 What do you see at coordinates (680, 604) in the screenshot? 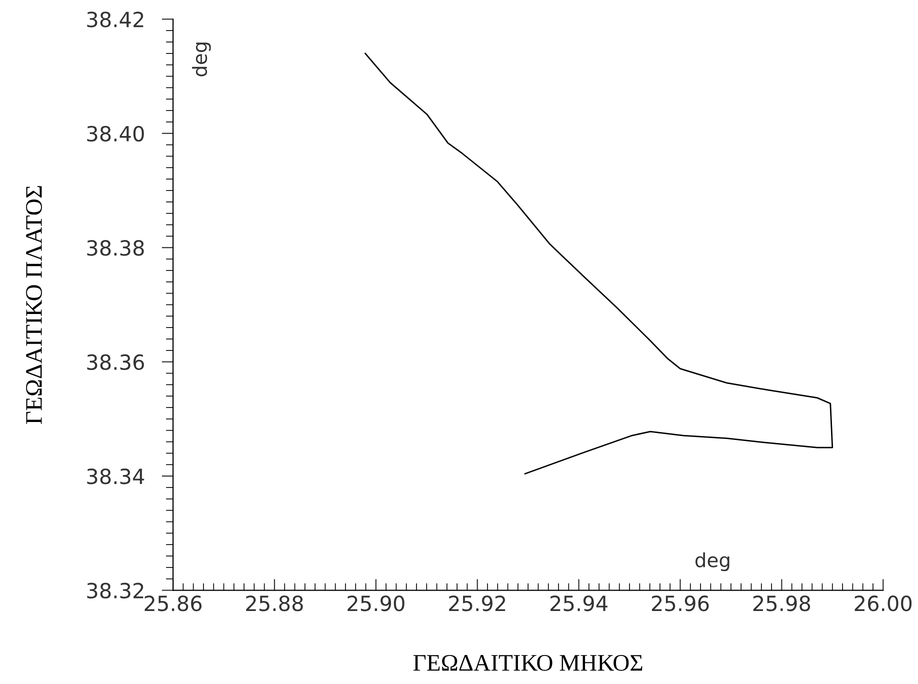
I see `x-tick-label: 25.96` at bounding box center [680, 604].